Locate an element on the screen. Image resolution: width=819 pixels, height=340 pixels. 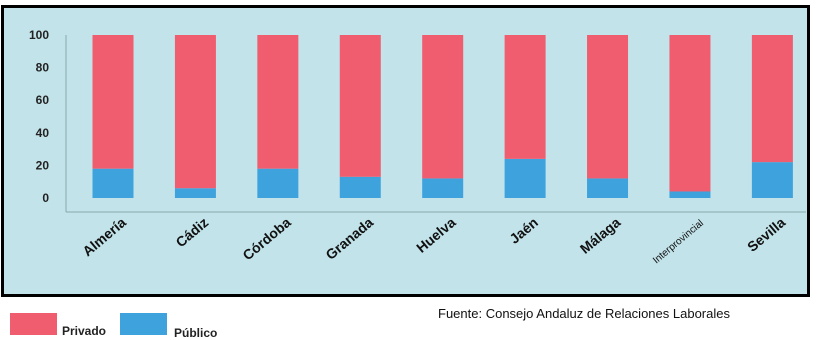
x-category-label: Almería is located at coordinates (104, 236).